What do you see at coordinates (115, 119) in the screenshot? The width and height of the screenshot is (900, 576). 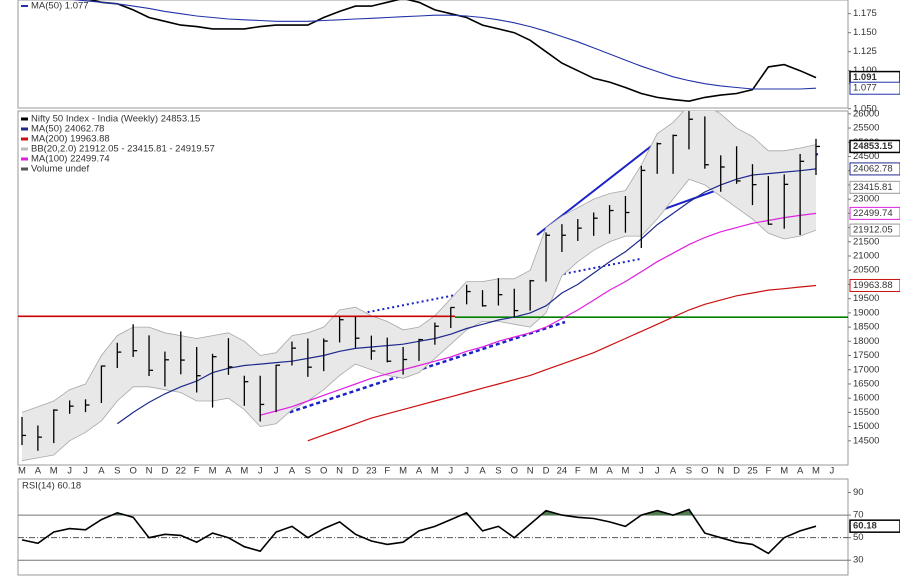 I see `legend-label: Nifty 50 Index - India (Weekly) 24853.15` at bounding box center [115, 119].